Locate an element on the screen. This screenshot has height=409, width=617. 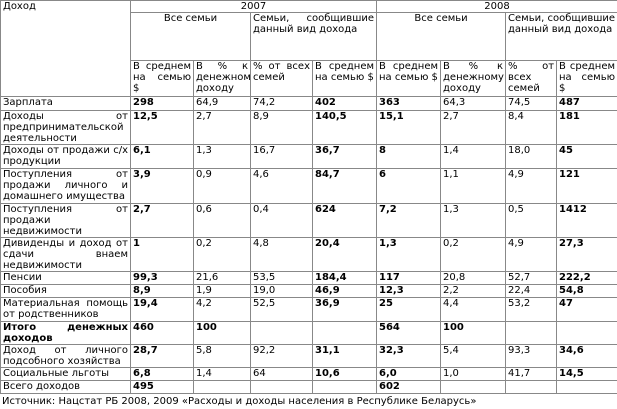
year-header: 2007 is located at coordinates (254, 7).